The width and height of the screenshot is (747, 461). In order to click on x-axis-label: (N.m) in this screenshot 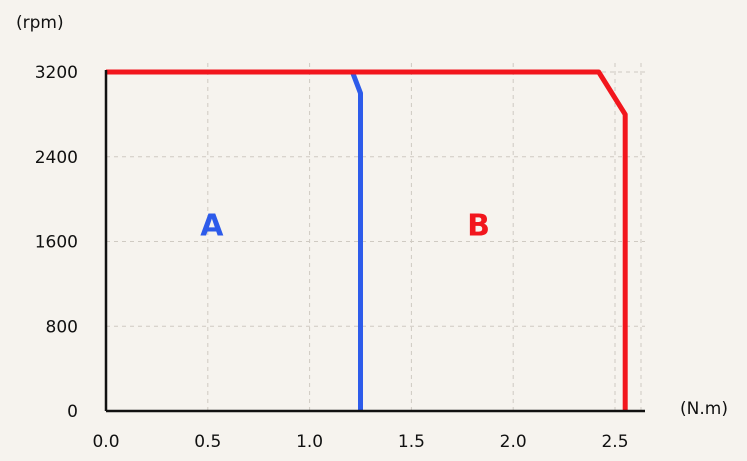, I will do `click(704, 409)`.